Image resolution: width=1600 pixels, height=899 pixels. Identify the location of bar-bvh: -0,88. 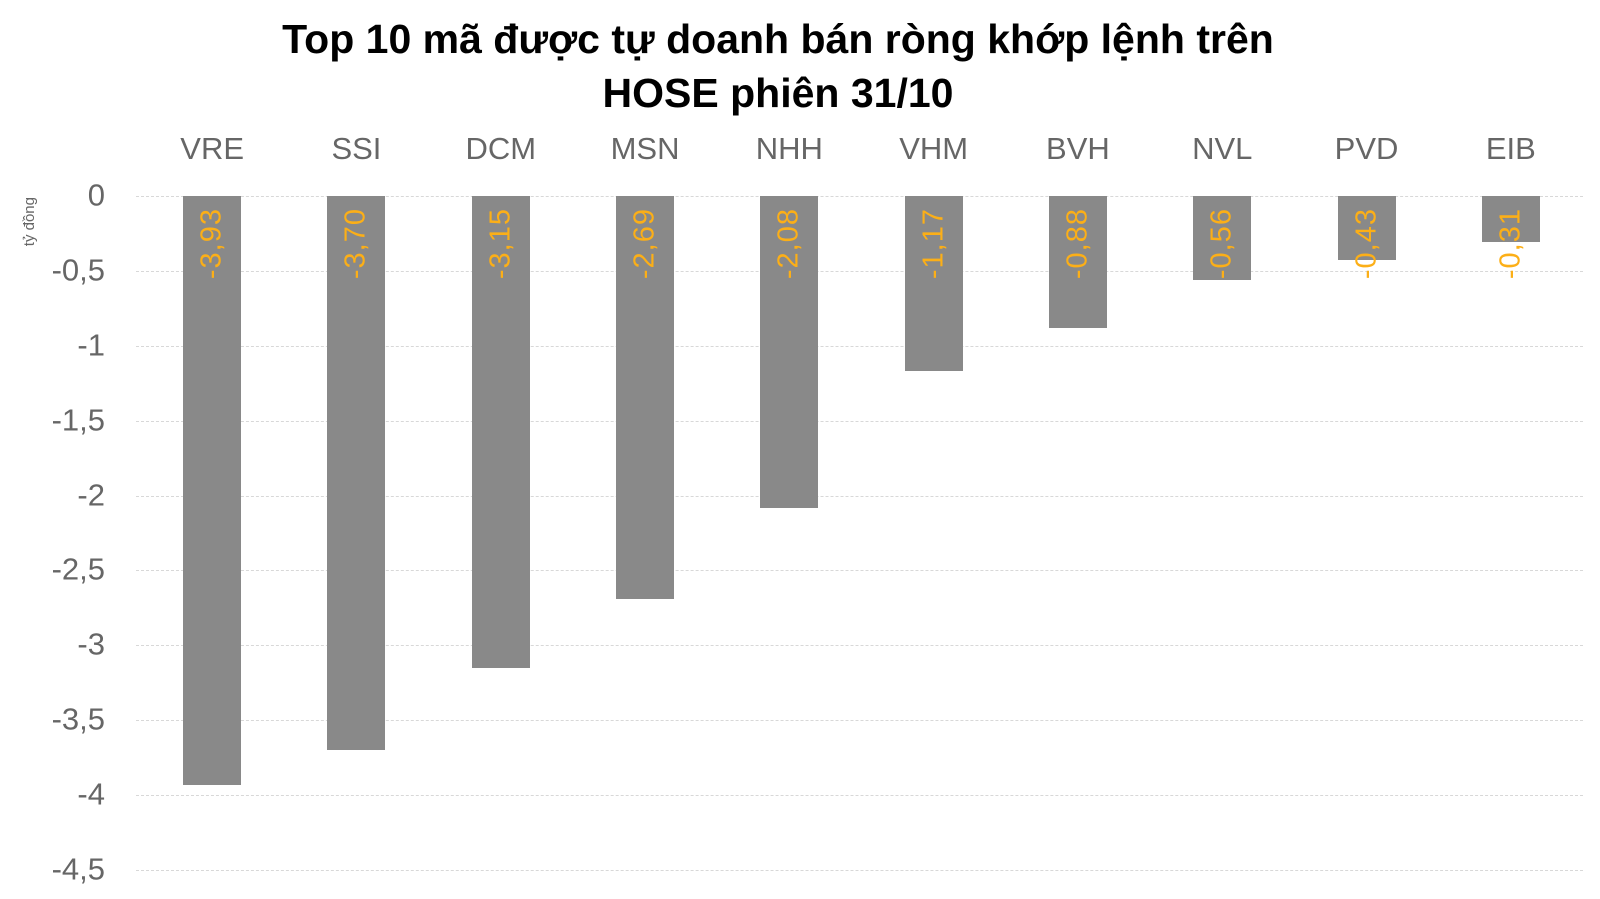
(1077, 262).